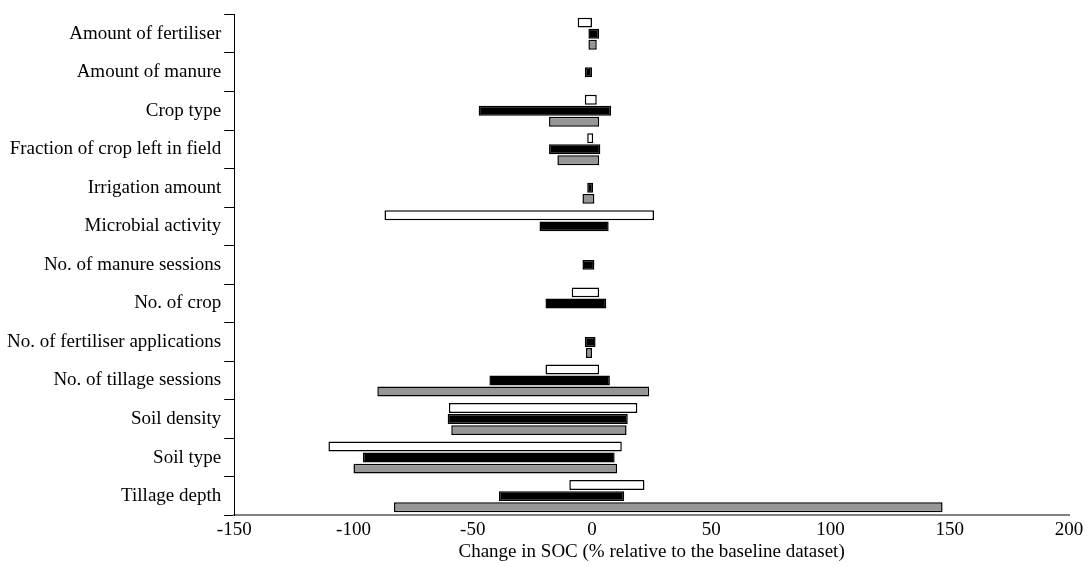 This screenshot has width=1091, height=567. What do you see at coordinates (154, 186) in the screenshot?
I see `y-tick-label: Irrigation amount` at bounding box center [154, 186].